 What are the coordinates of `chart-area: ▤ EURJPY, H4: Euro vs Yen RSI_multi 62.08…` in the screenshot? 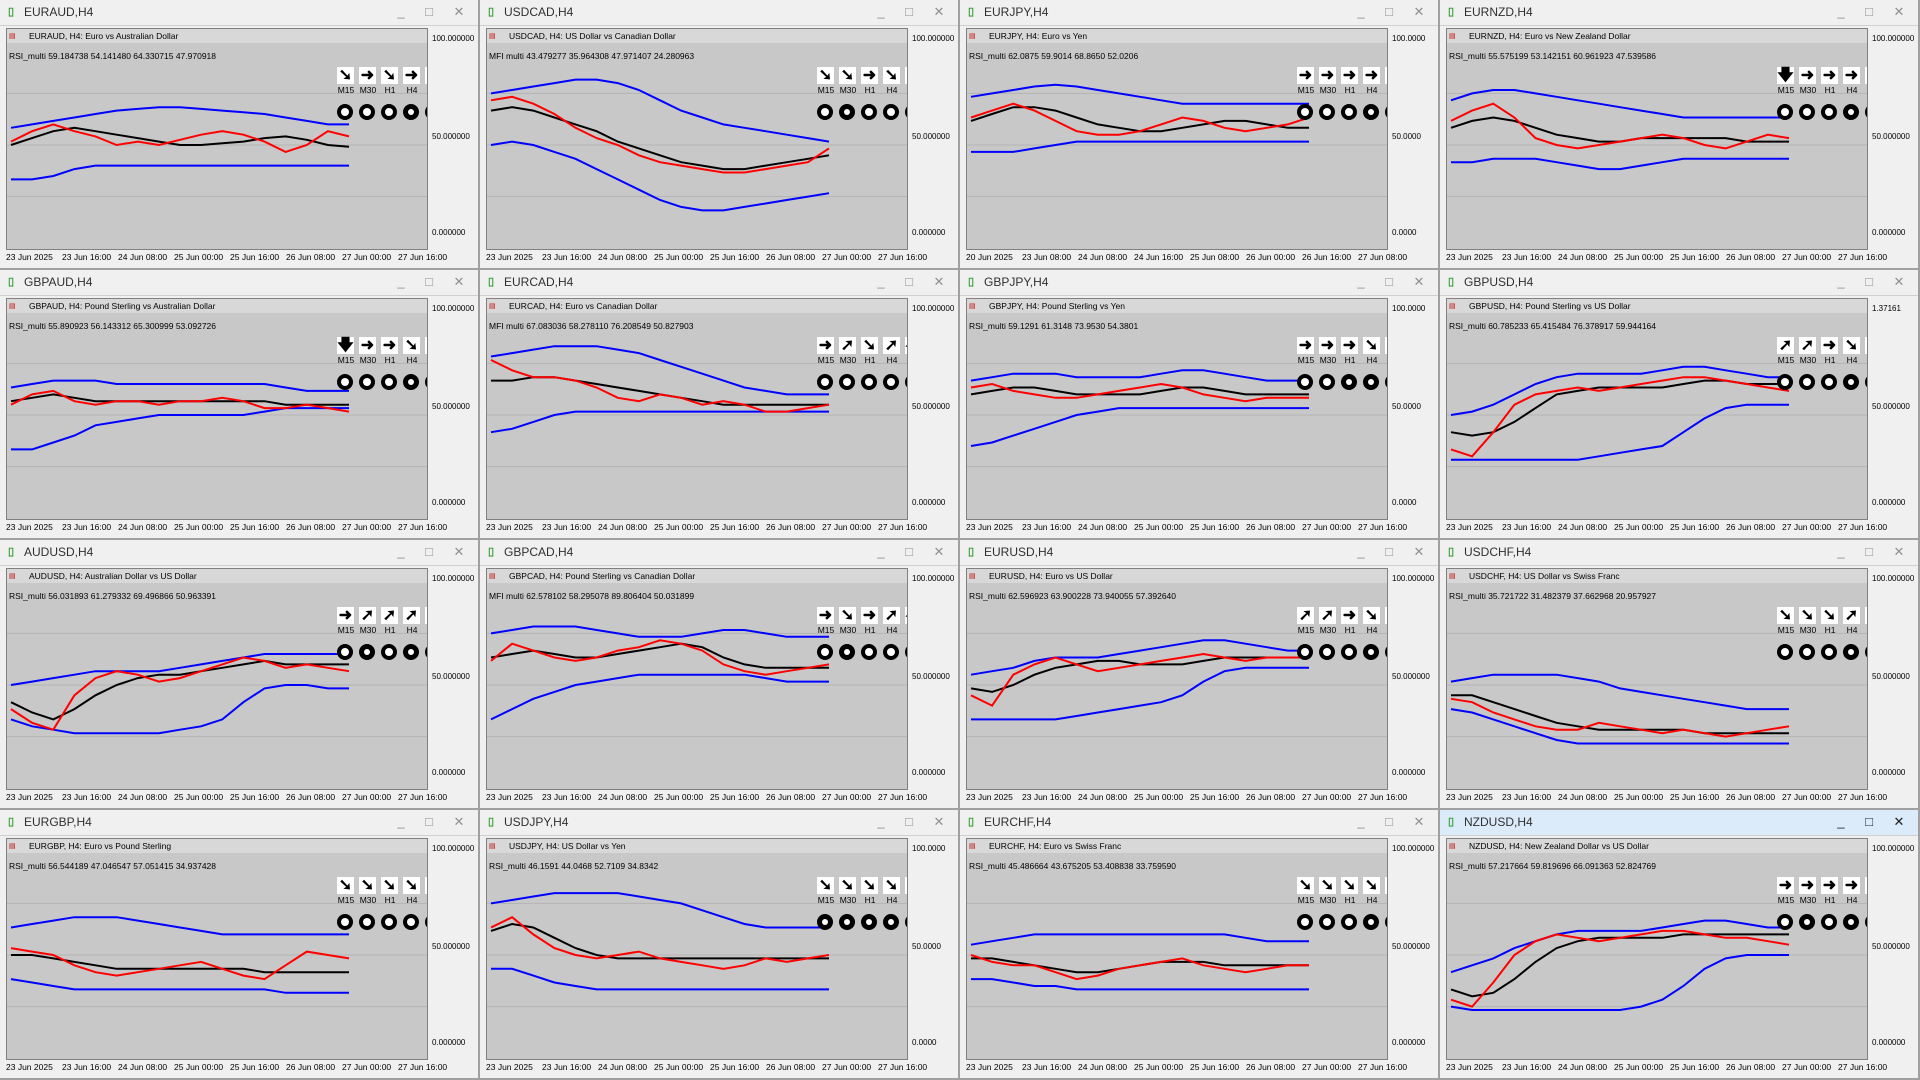 It's located at (1177, 139).